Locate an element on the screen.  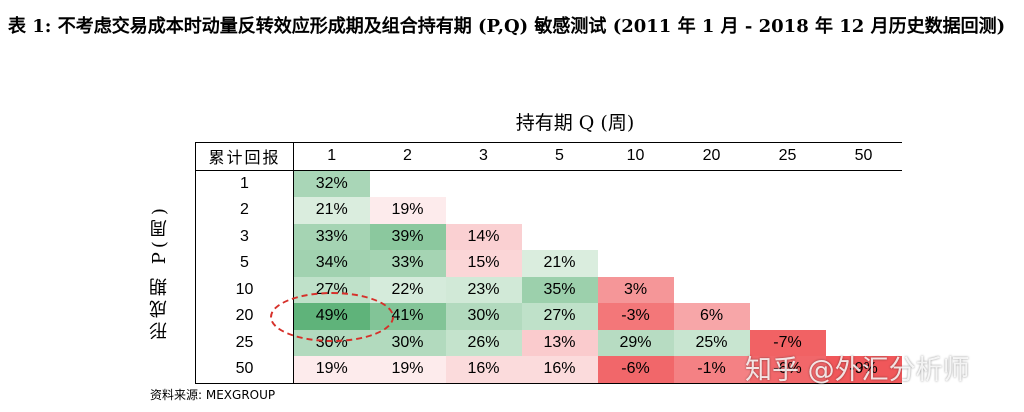
heat-cell: 22% is located at coordinates (407, 289).